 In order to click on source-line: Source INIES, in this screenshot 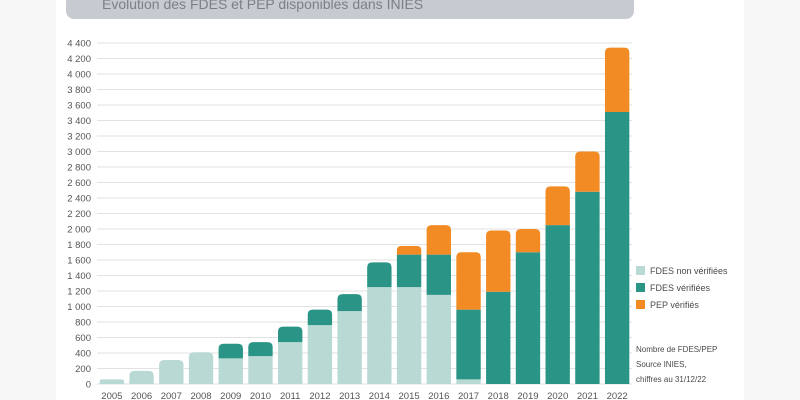, I will do `click(661, 364)`.